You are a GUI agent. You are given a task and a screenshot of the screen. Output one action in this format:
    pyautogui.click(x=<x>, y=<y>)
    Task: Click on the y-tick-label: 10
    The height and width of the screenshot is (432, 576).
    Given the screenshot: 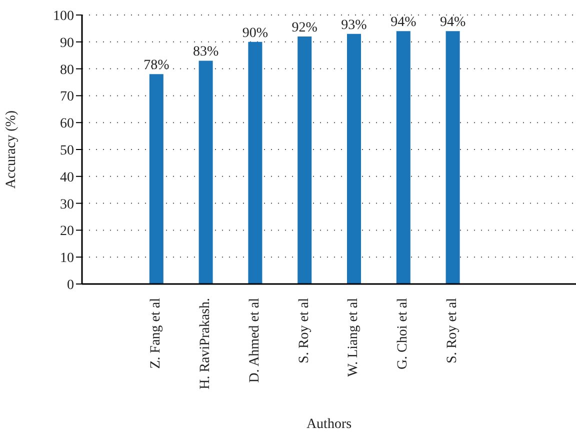 What is the action you would take?
    pyautogui.click(x=67, y=258)
    